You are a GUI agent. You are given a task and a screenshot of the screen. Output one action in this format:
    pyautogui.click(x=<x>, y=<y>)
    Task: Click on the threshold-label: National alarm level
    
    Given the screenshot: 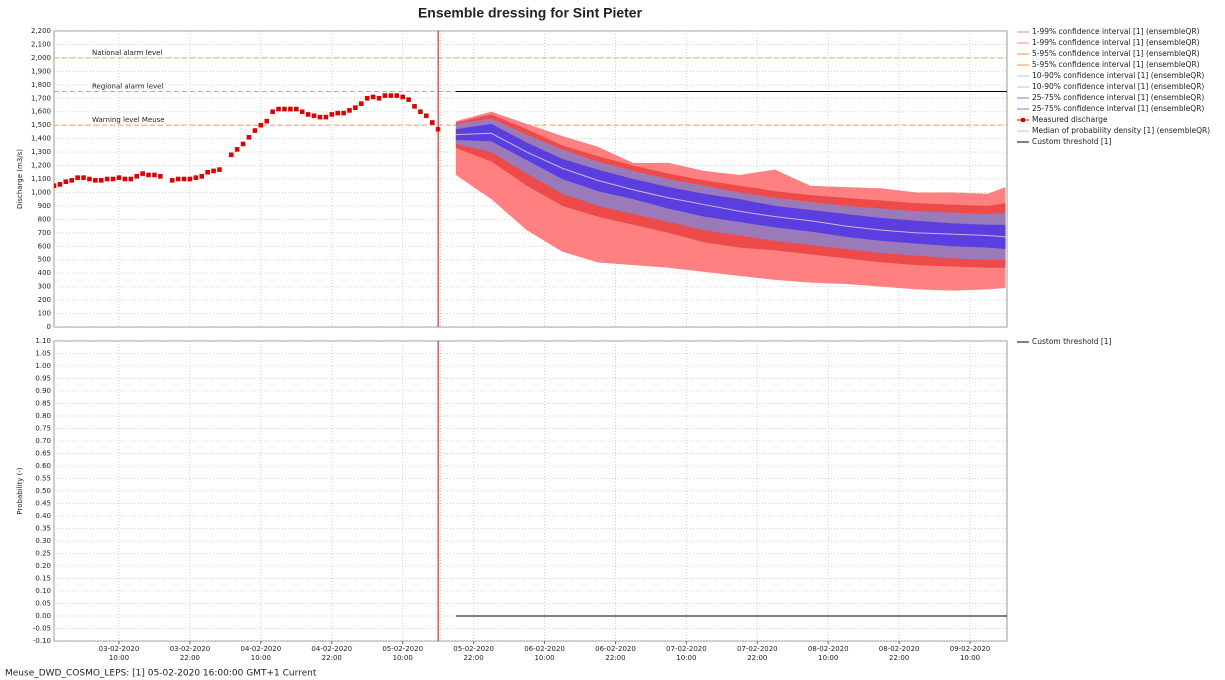 What is the action you would take?
    pyautogui.click(x=127, y=53)
    